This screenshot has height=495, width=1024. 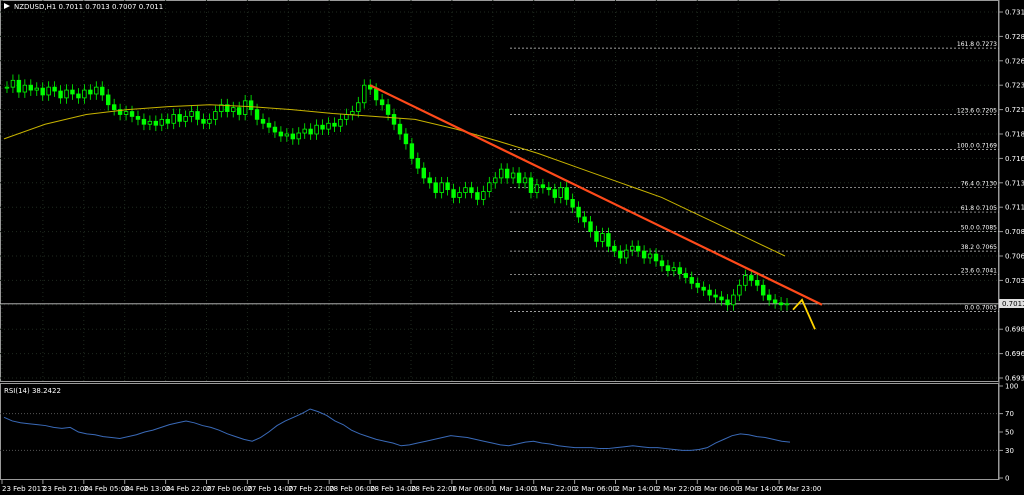 I want to click on fib-level-label: 23.6 0.7041, so click(x=979, y=271).